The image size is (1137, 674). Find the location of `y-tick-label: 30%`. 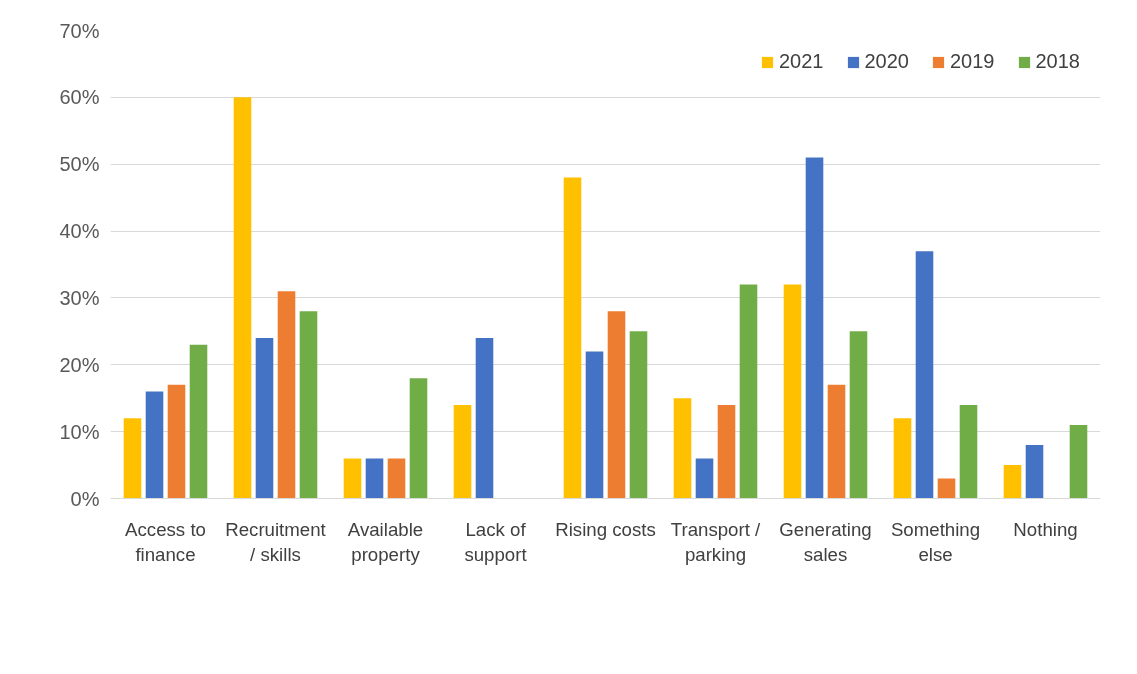

y-tick-label: 30% is located at coordinates (79, 297).